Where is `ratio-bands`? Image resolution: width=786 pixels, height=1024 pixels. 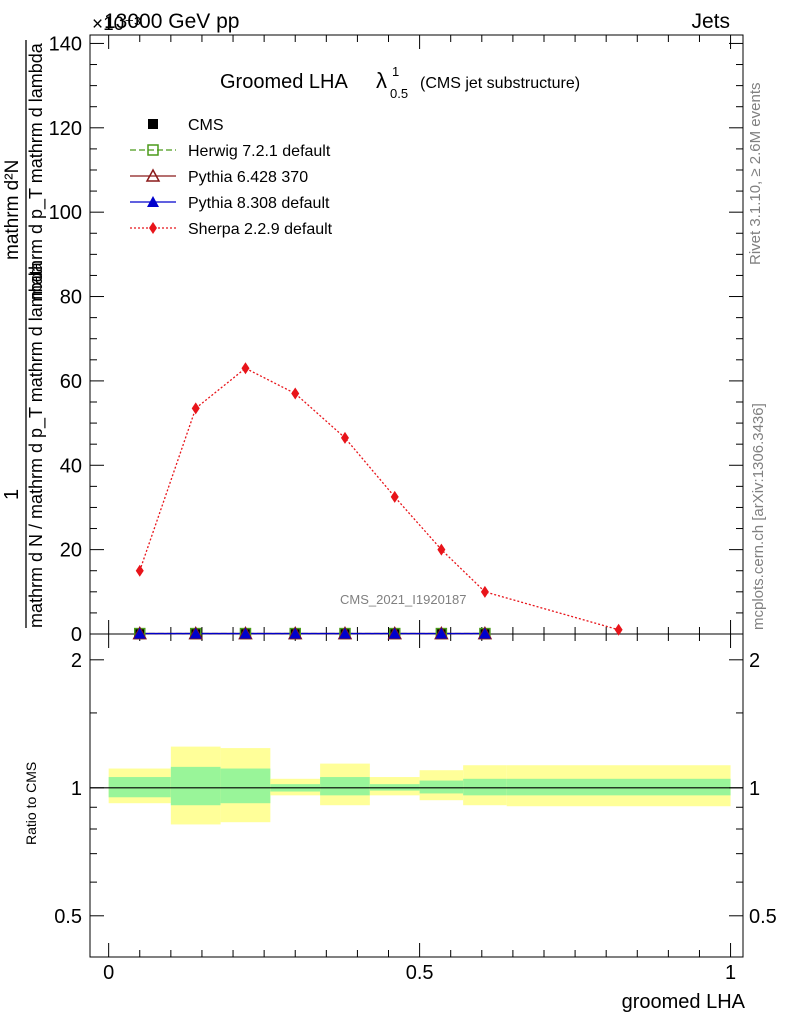 ratio-bands is located at coordinates (416, 785).